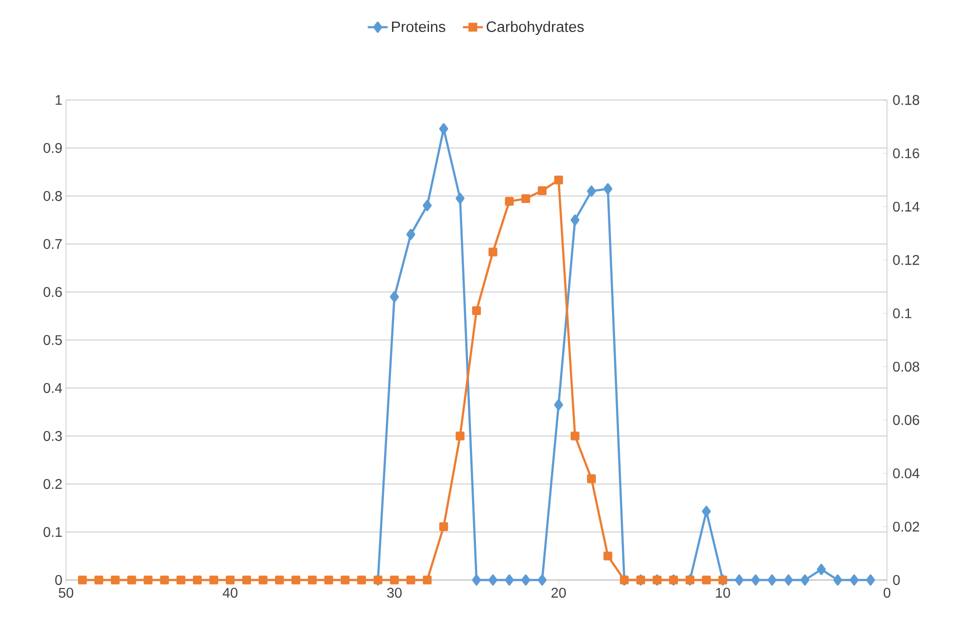 The image size is (960, 629). What do you see at coordinates (906, 367) in the screenshot?
I see `y2-tick-label: 0.08` at bounding box center [906, 367].